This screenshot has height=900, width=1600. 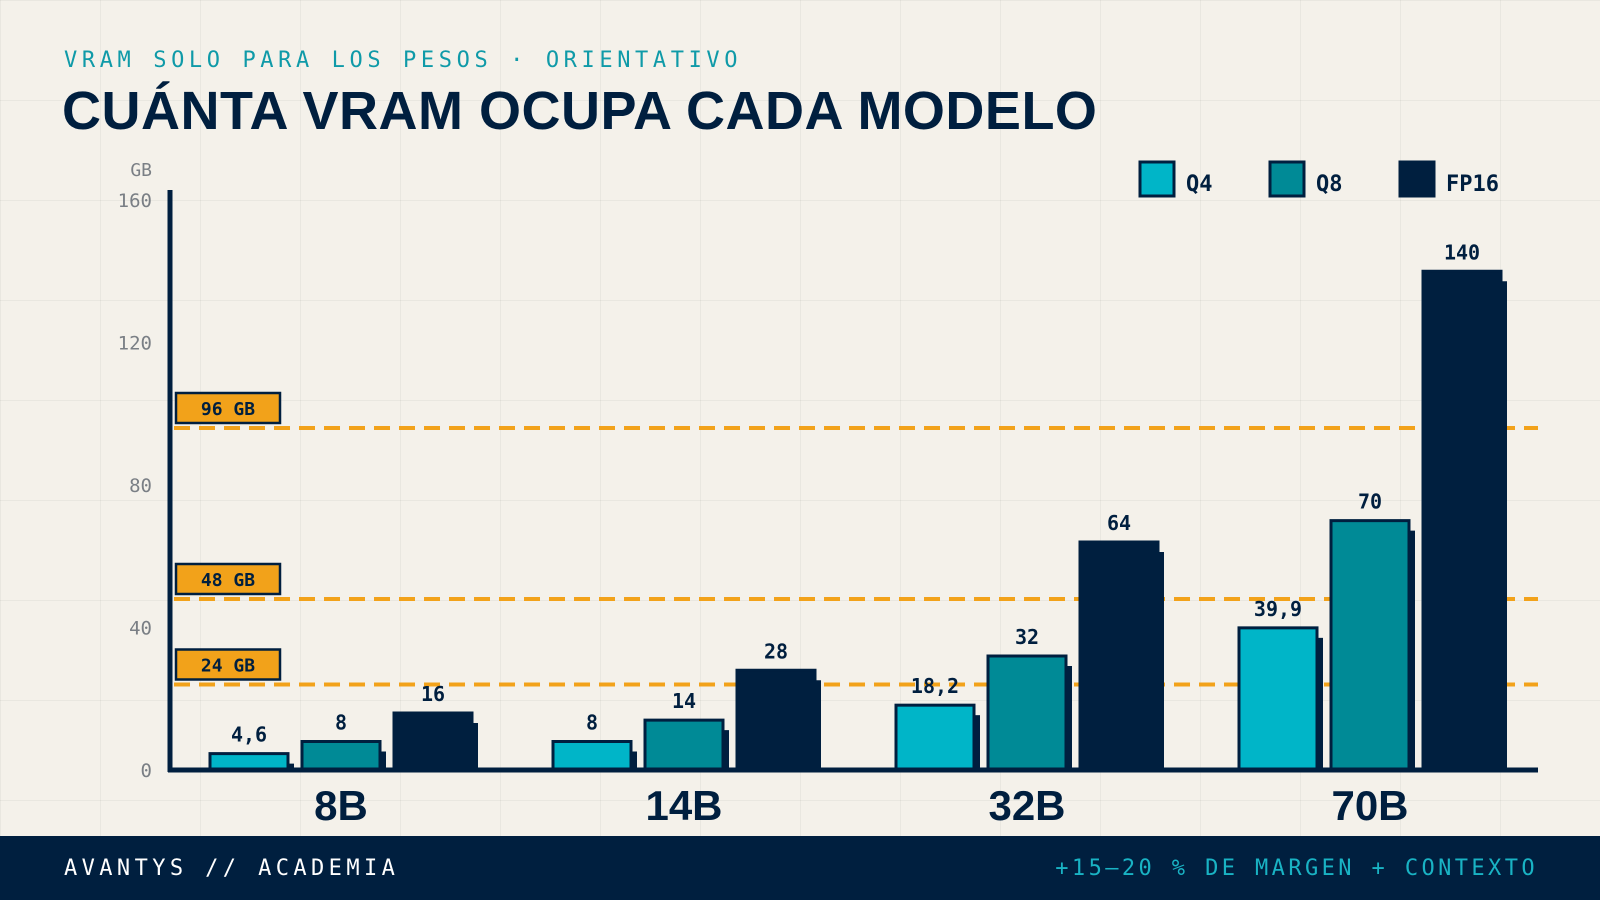 What do you see at coordinates (140, 486) in the screenshot?
I see `y-tick-label: 80` at bounding box center [140, 486].